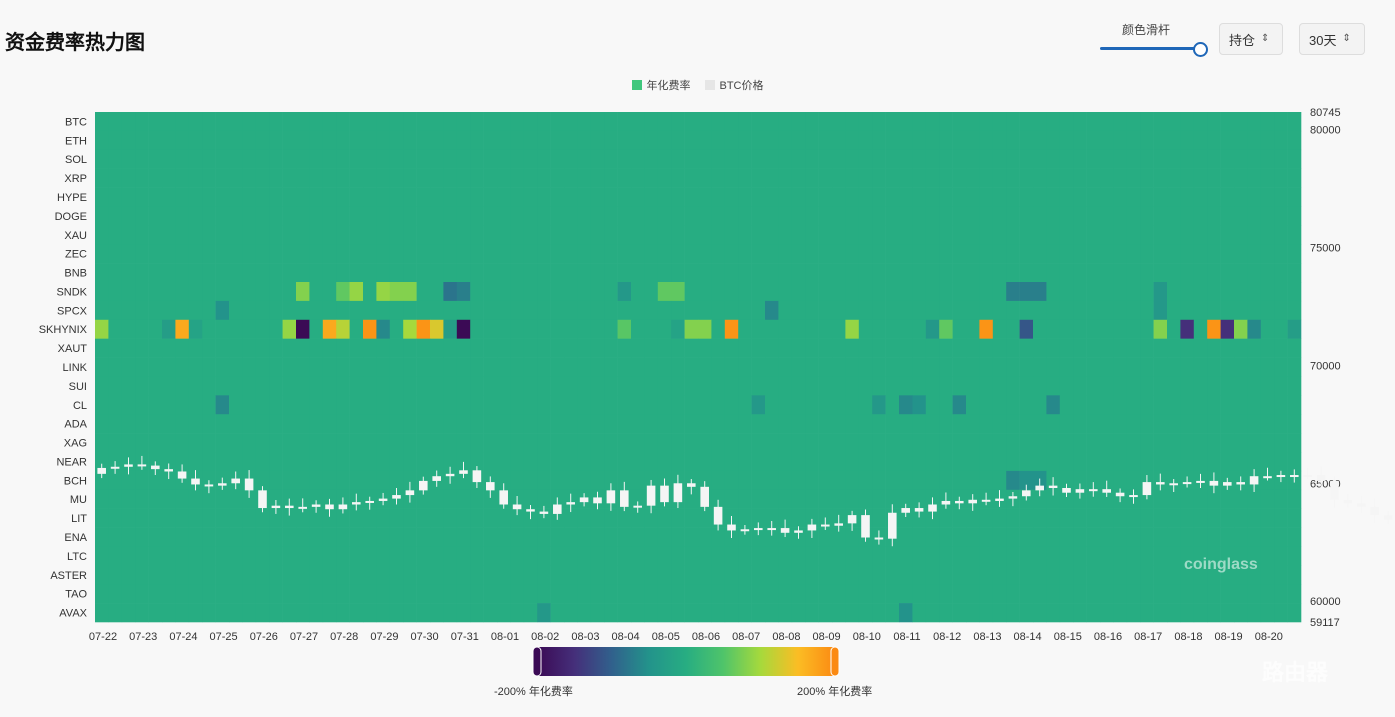 This screenshot has height=717, width=1395. Describe the element at coordinates (76, 141) in the screenshot. I see `row-label: ETH` at that location.